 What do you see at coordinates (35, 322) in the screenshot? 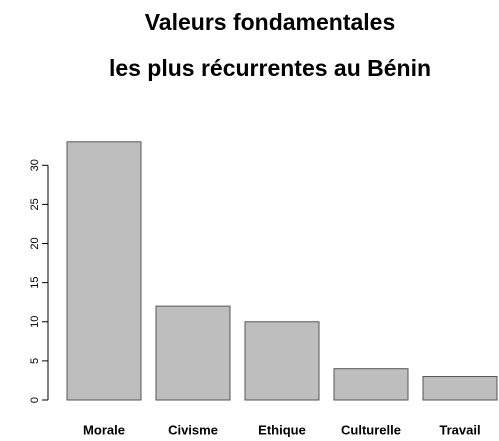
I see `y-tick-label: 10` at bounding box center [35, 322].